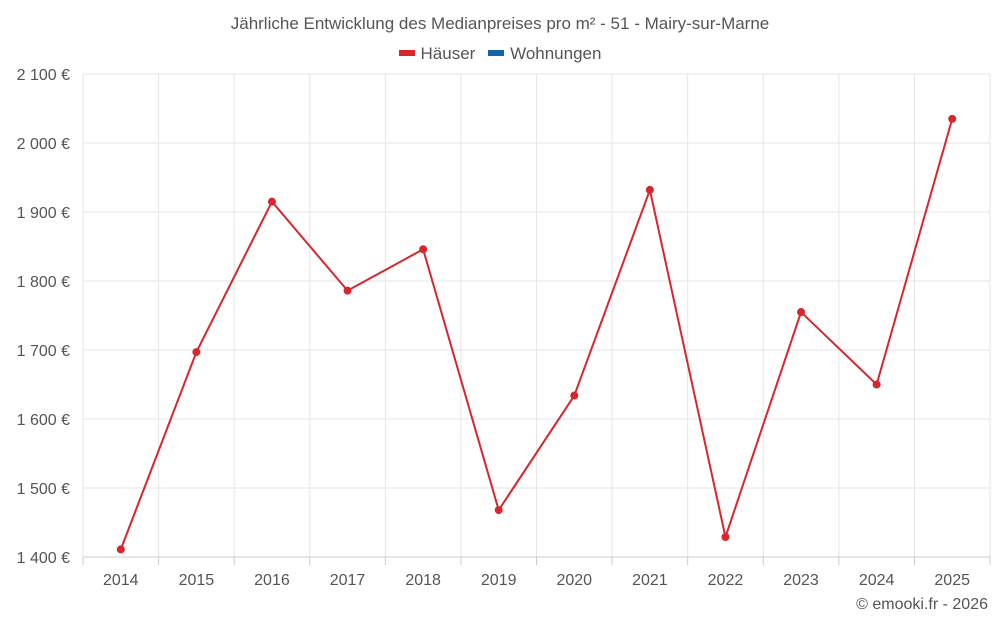  I want to click on legend-item-houses: Häuser, so click(437, 54).